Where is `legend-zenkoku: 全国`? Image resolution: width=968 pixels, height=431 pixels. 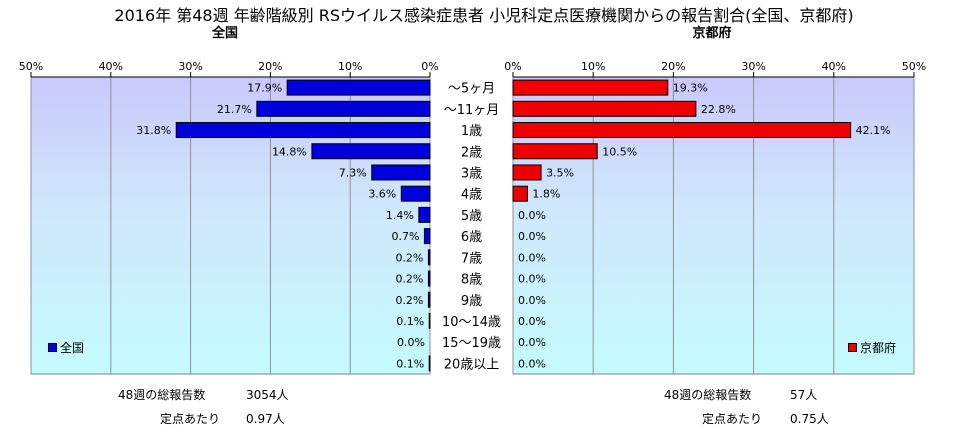
legend-zenkoku: 全国 is located at coordinates (66, 347).